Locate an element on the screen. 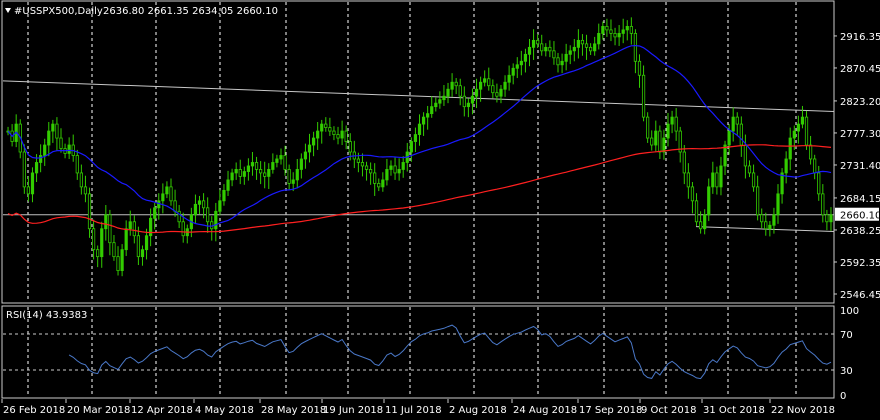  resistance-trendline is located at coordinates (418, 96).